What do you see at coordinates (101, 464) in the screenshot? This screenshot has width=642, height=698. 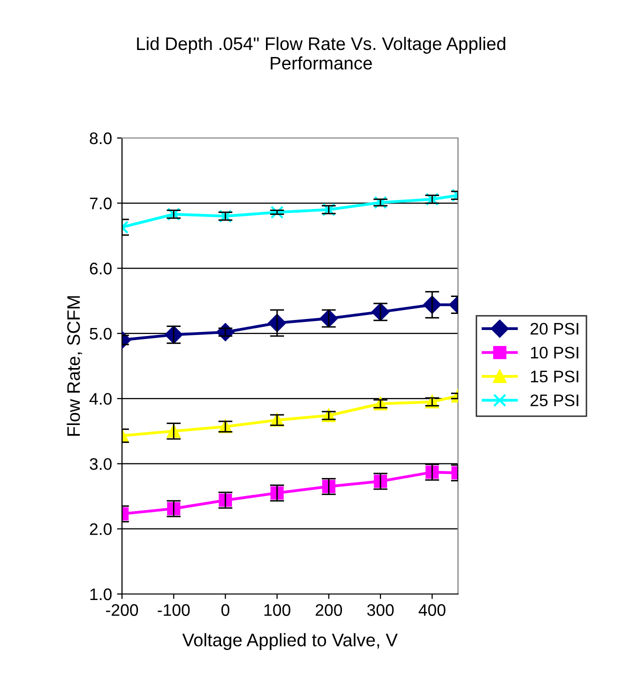 I see `y-tick-label: 3.0` at bounding box center [101, 464].